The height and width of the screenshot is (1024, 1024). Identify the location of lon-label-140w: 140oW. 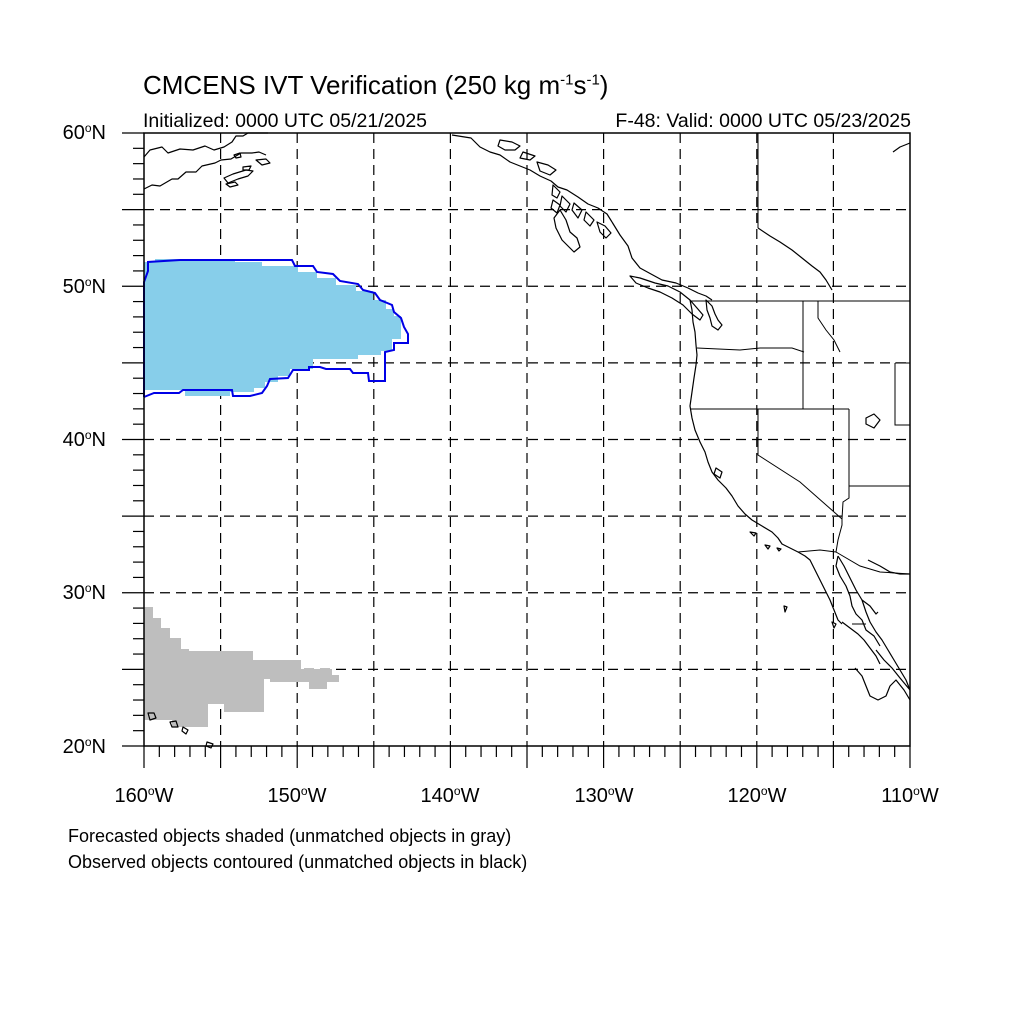
(450, 795).